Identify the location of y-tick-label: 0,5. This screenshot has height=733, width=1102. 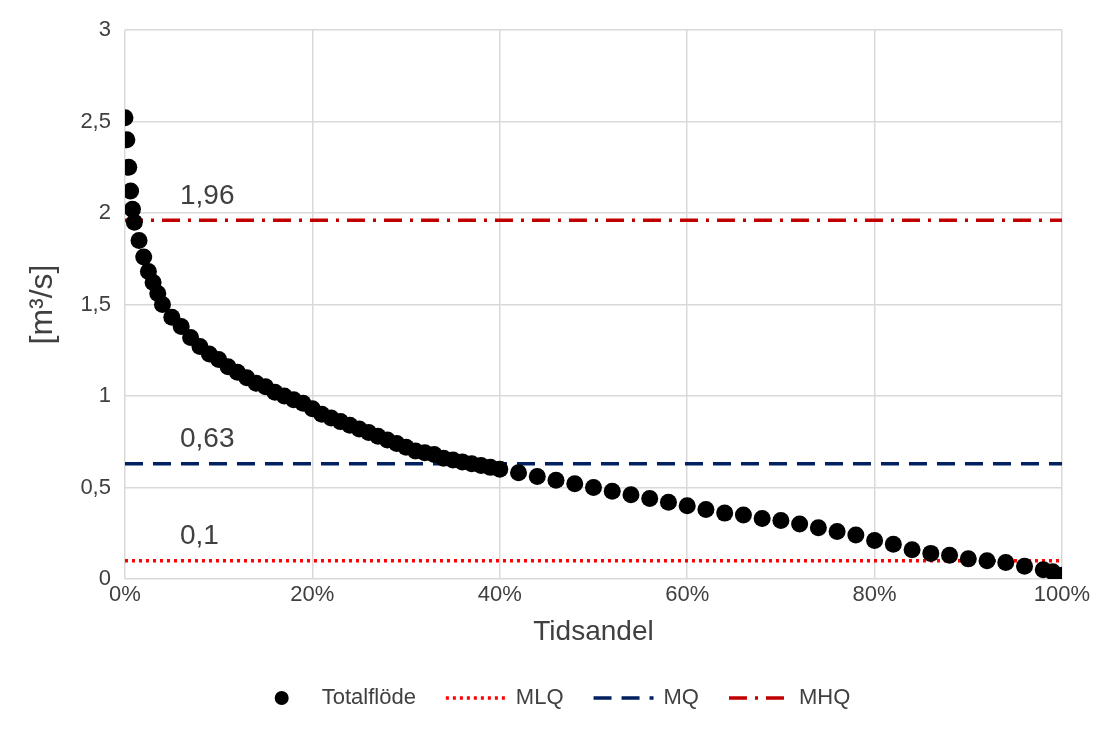
(95, 486).